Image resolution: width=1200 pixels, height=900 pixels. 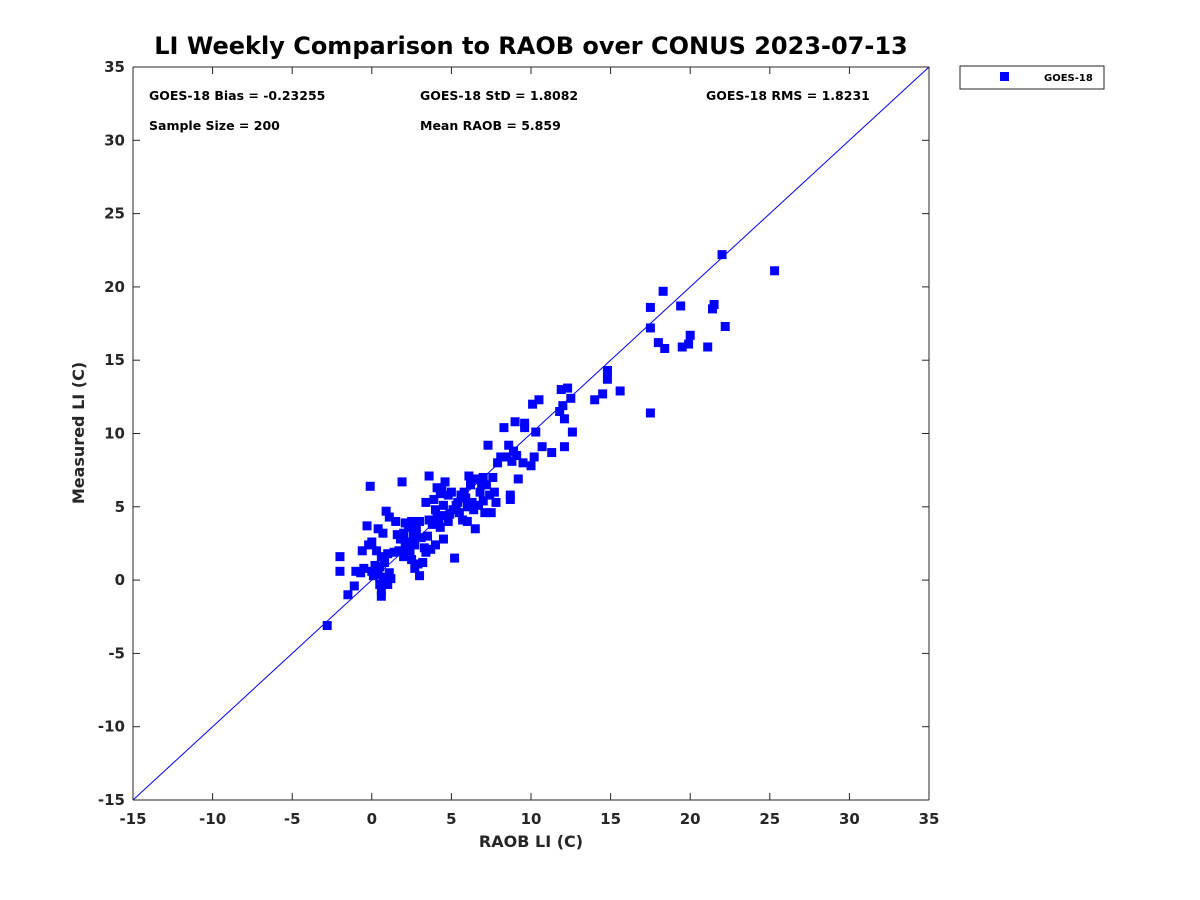 What do you see at coordinates (212, 819) in the screenshot?
I see `x-tick-label: -10` at bounding box center [212, 819].